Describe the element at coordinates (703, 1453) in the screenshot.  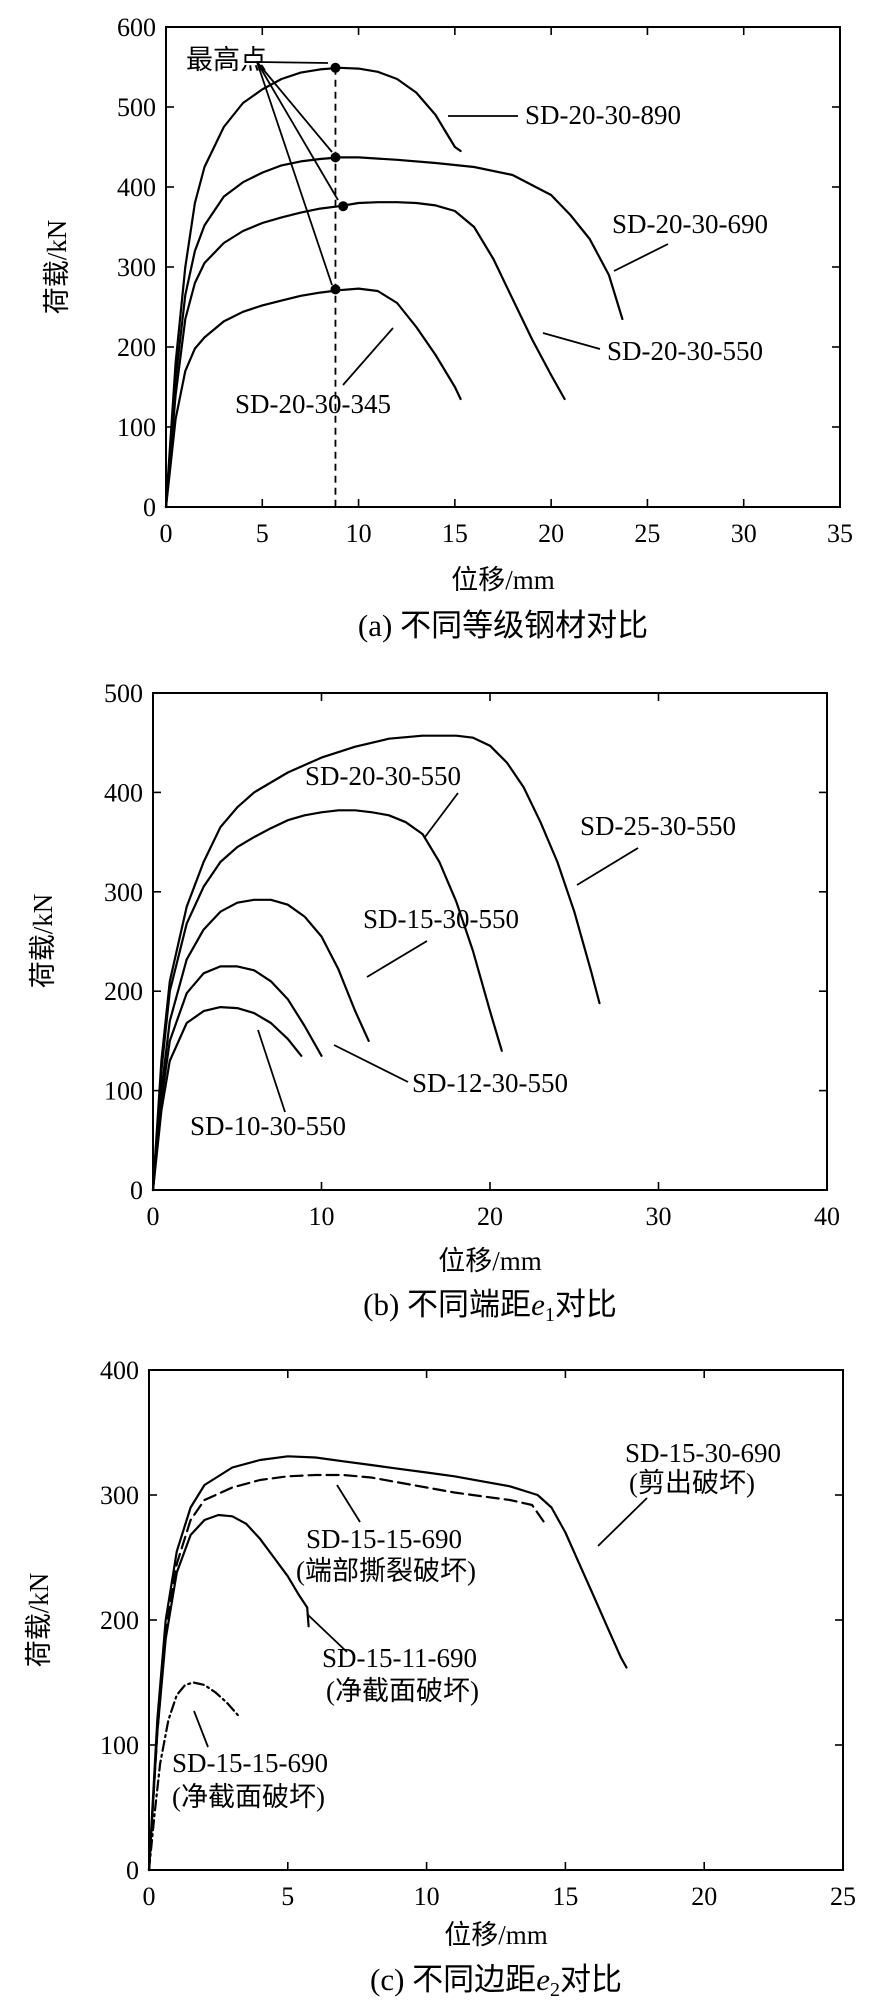
I see `annotation-c-sd-15-30-690: SD-15-30-690` at that location.